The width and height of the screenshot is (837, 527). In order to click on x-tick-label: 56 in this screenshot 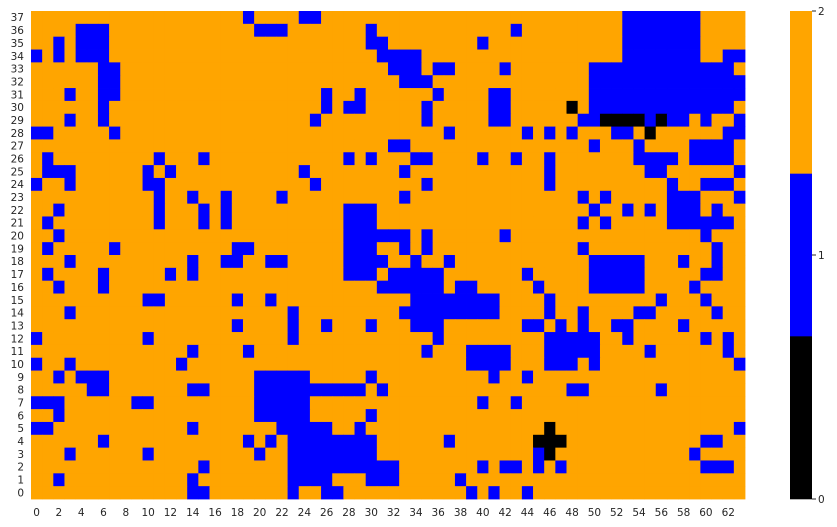, I will do `click(662, 513)`.